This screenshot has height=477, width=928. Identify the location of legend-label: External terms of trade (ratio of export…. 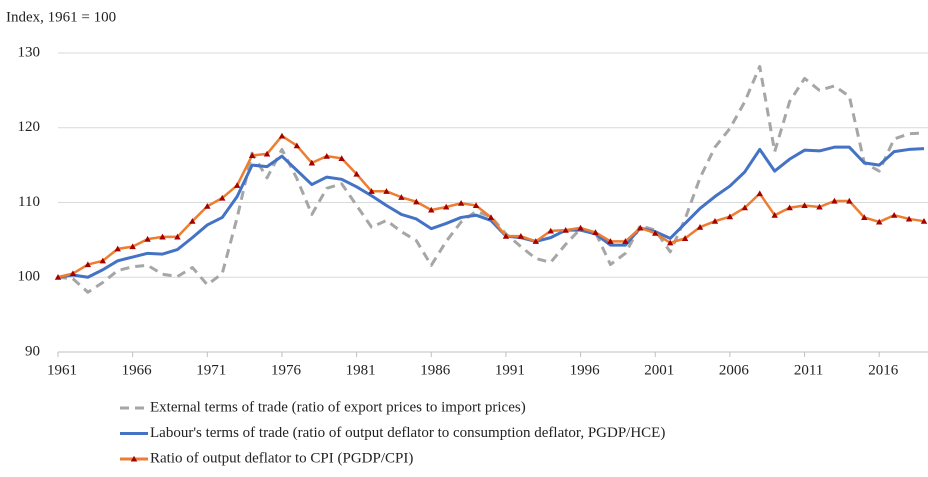
(338, 407).